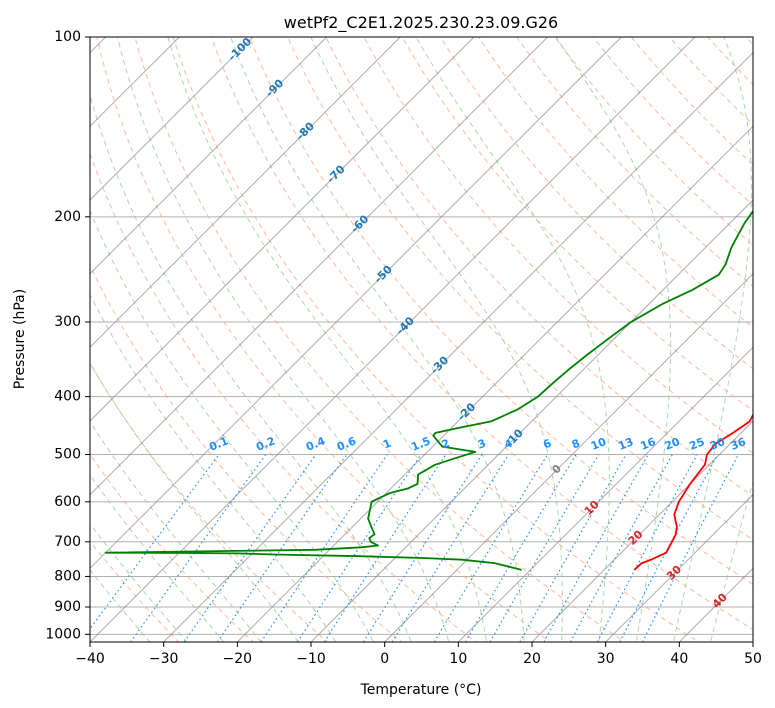 The width and height of the screenshot is (775, 708). I want to click on mixing-ratio-label: 3, so click(482, 444).